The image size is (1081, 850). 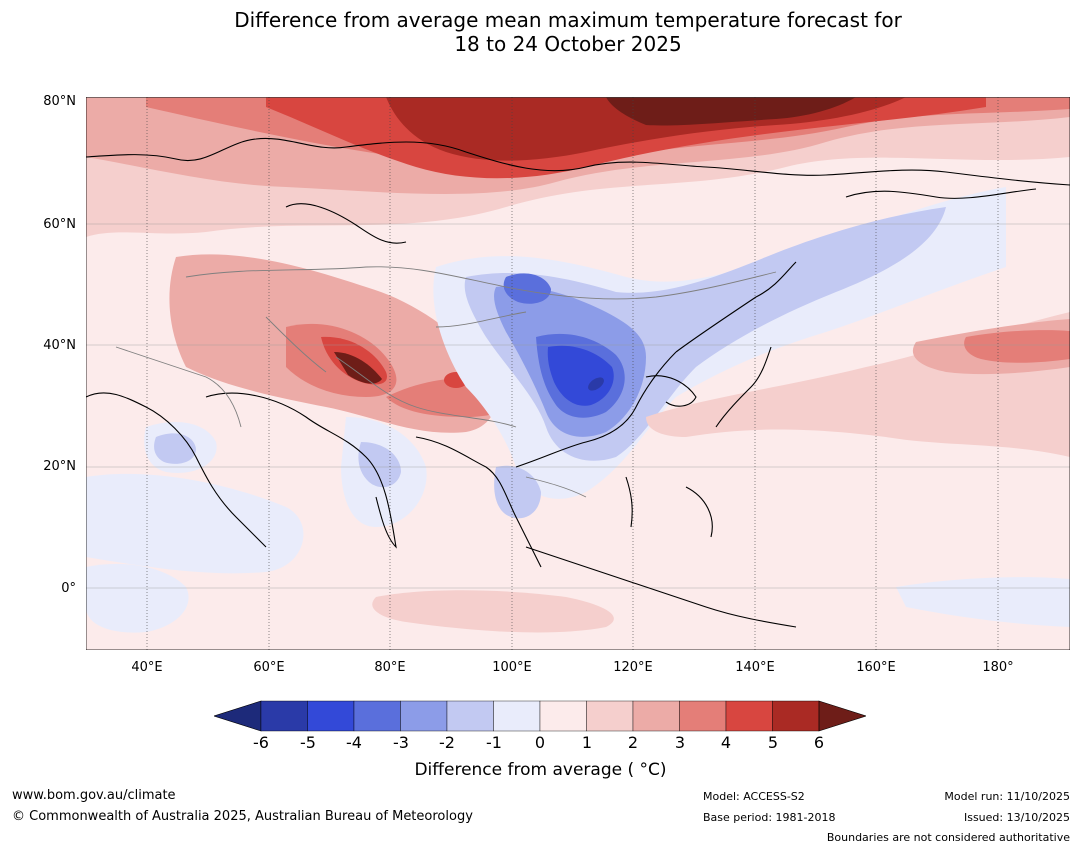 What do you see at coordinates (769, 817) in the screenshot?
I see `base-period: Base period: 1981-2018` at bounding box center [769, 817].